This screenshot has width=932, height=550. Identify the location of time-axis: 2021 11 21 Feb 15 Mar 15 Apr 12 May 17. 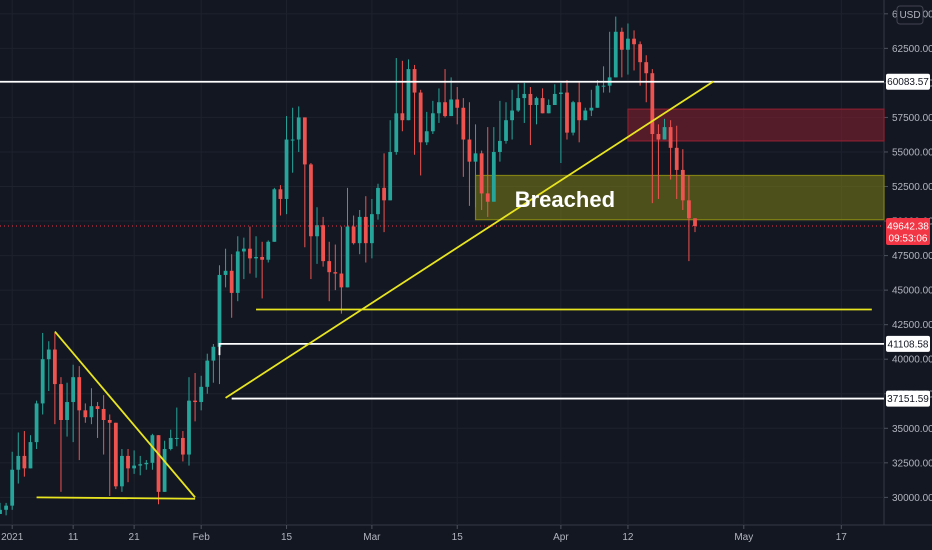
(424, 534).